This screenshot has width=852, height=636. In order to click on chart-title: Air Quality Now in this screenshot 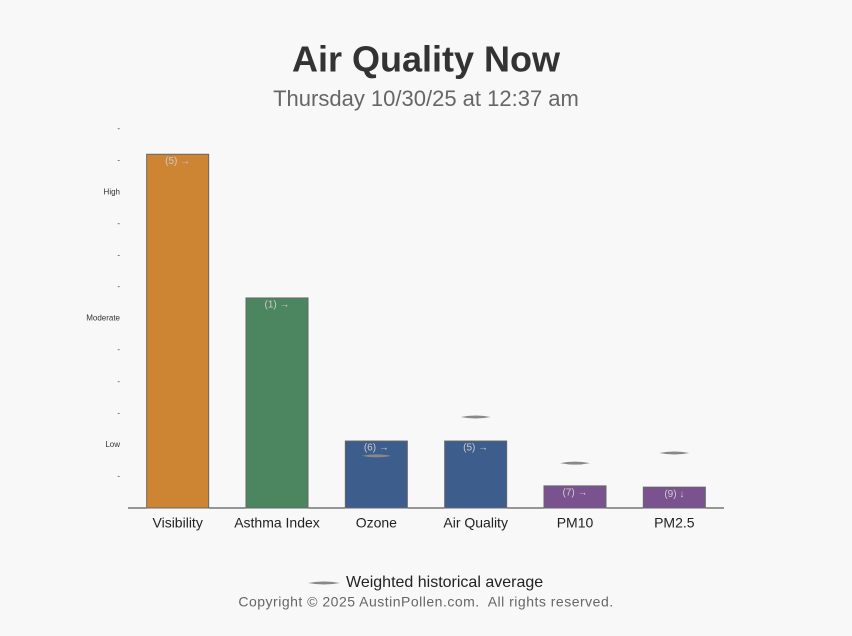, I will do `click(426, 59)`.